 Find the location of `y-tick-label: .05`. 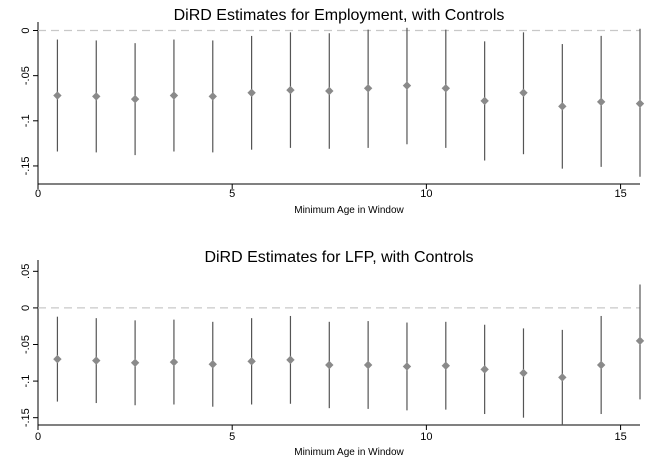

y-tick-label: .05 is located at coordinates (26, 271).